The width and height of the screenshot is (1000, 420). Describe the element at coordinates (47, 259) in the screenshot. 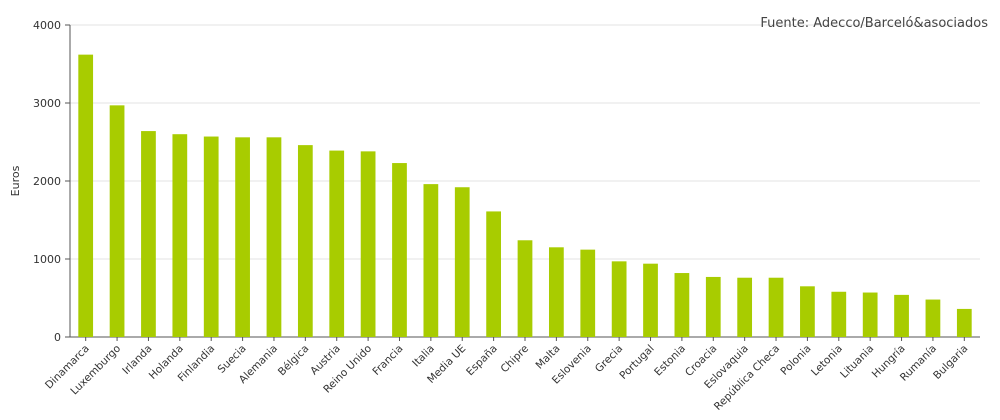

I see `y-tick-label: 1000` at that location.